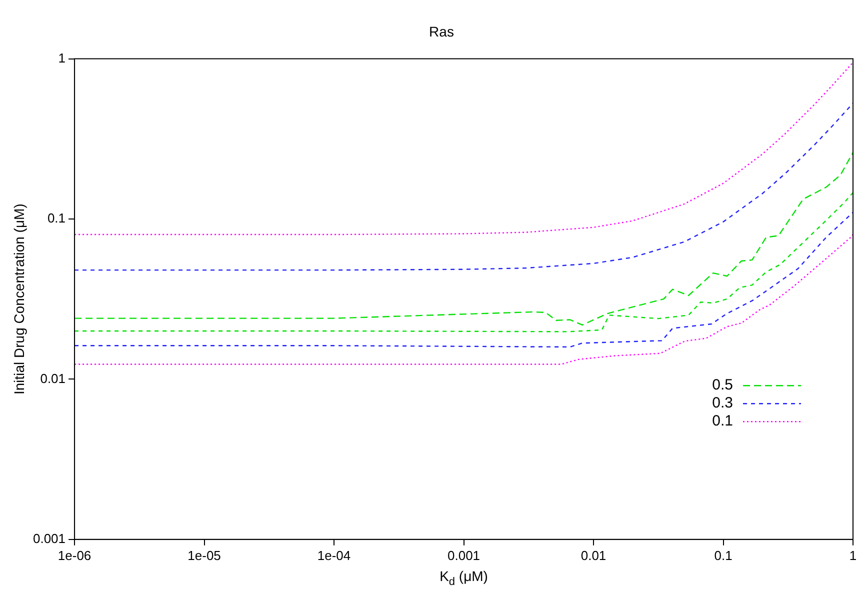  Describe the element at coordinates (19, 299) in the screenshot. I see `y-axis-title: Initial Drug Concentration (μM)` at that location.